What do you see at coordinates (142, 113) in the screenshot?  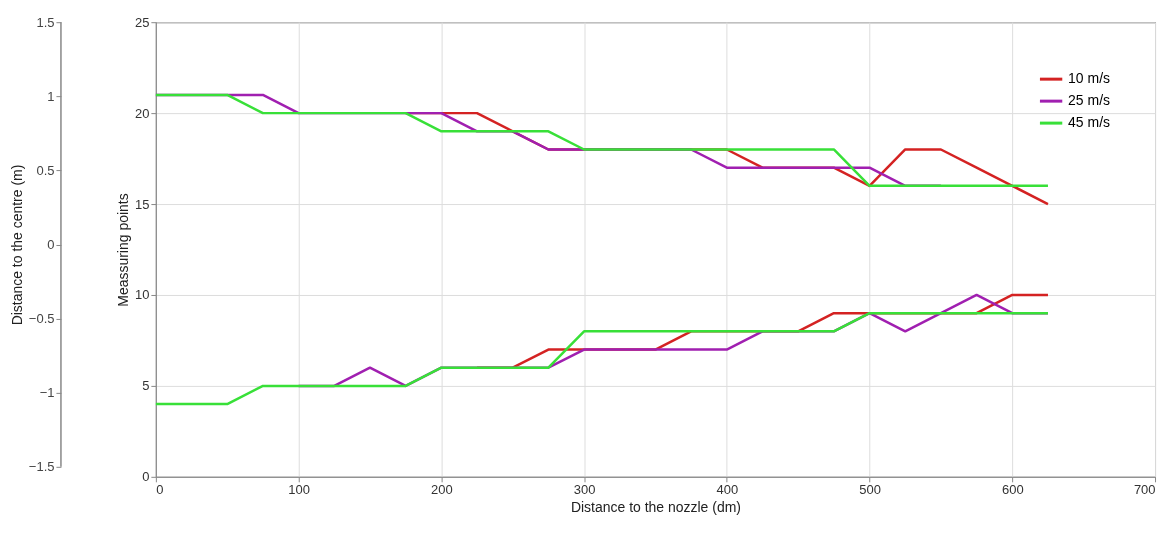 I see `y-tick-label: 20` at bounding box center [142, 113].